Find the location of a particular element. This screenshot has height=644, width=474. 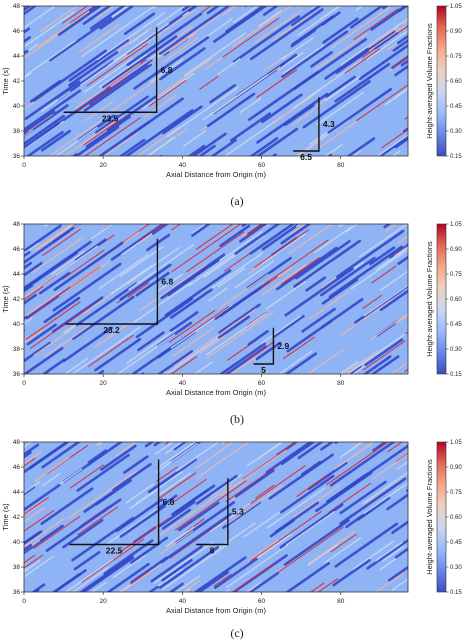

colorbar-tick-label: 1.05 is located at coordinates (456, 225).